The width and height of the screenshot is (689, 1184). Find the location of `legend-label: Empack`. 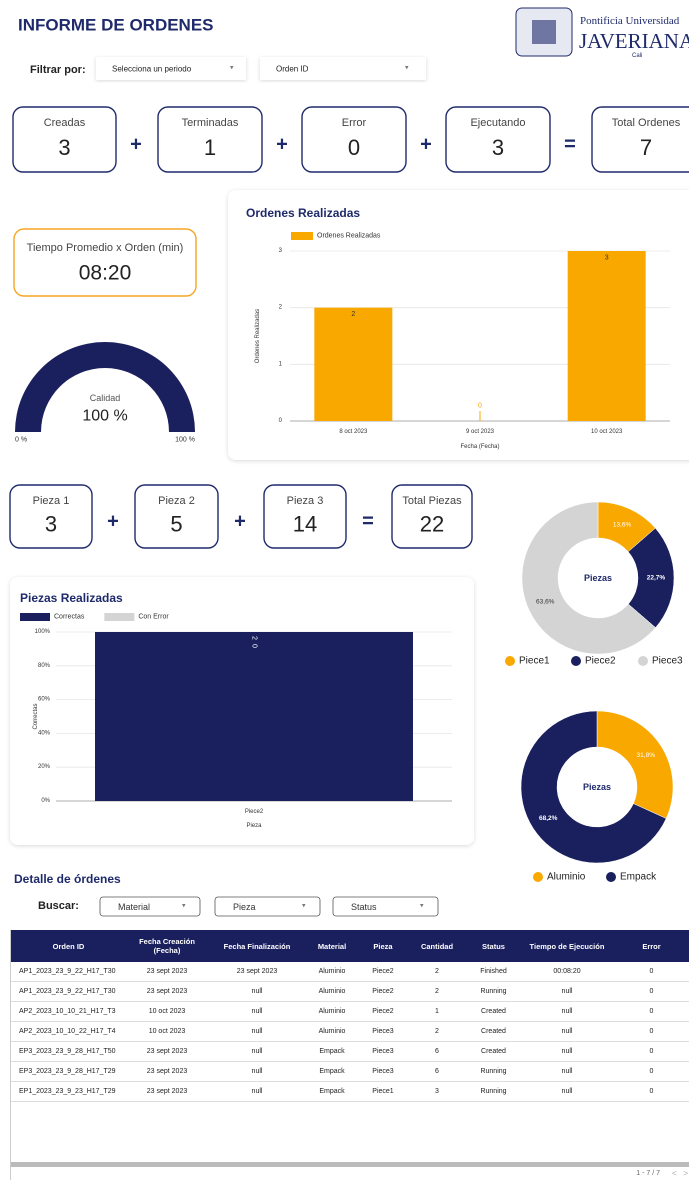

legend-label: Empack is located at coordinates (638, 877).